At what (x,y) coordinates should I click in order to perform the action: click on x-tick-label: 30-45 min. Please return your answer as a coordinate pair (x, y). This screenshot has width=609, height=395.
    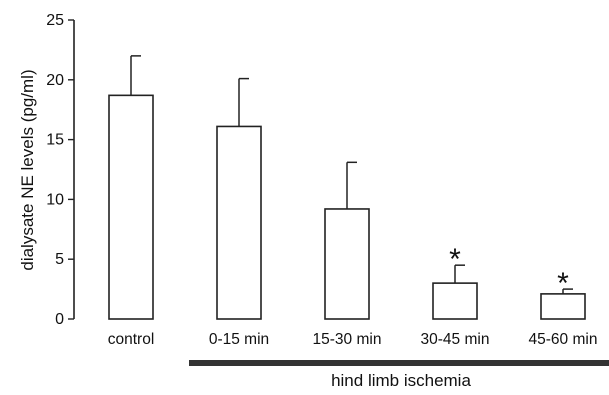
    Looking at the image, I should click on (455, 339).